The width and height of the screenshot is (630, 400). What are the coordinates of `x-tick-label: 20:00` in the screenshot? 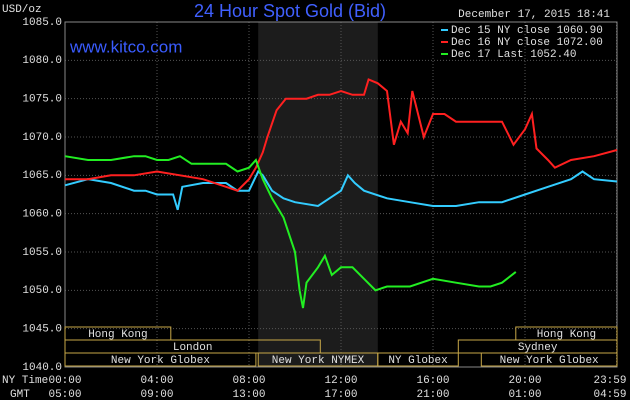 It's located at (524, 381).